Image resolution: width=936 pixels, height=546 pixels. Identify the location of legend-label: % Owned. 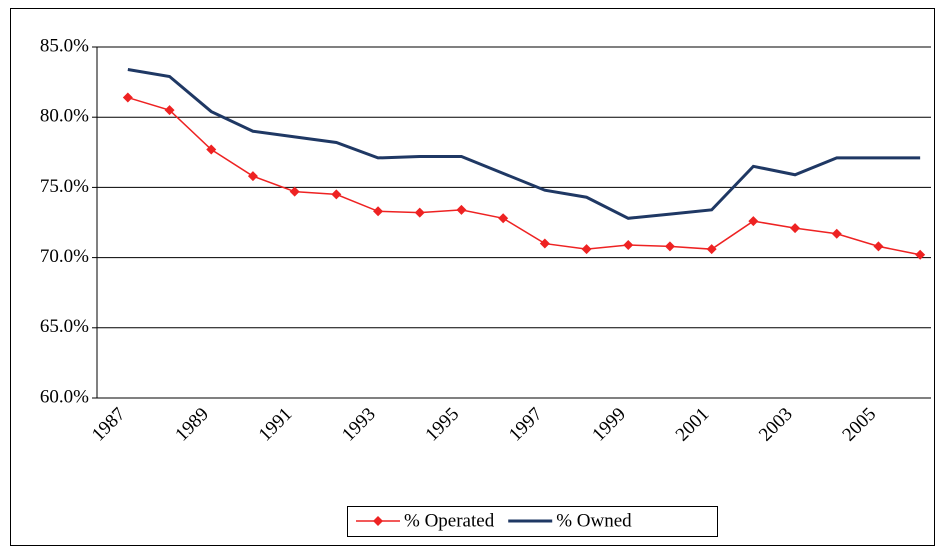
(594, 520).